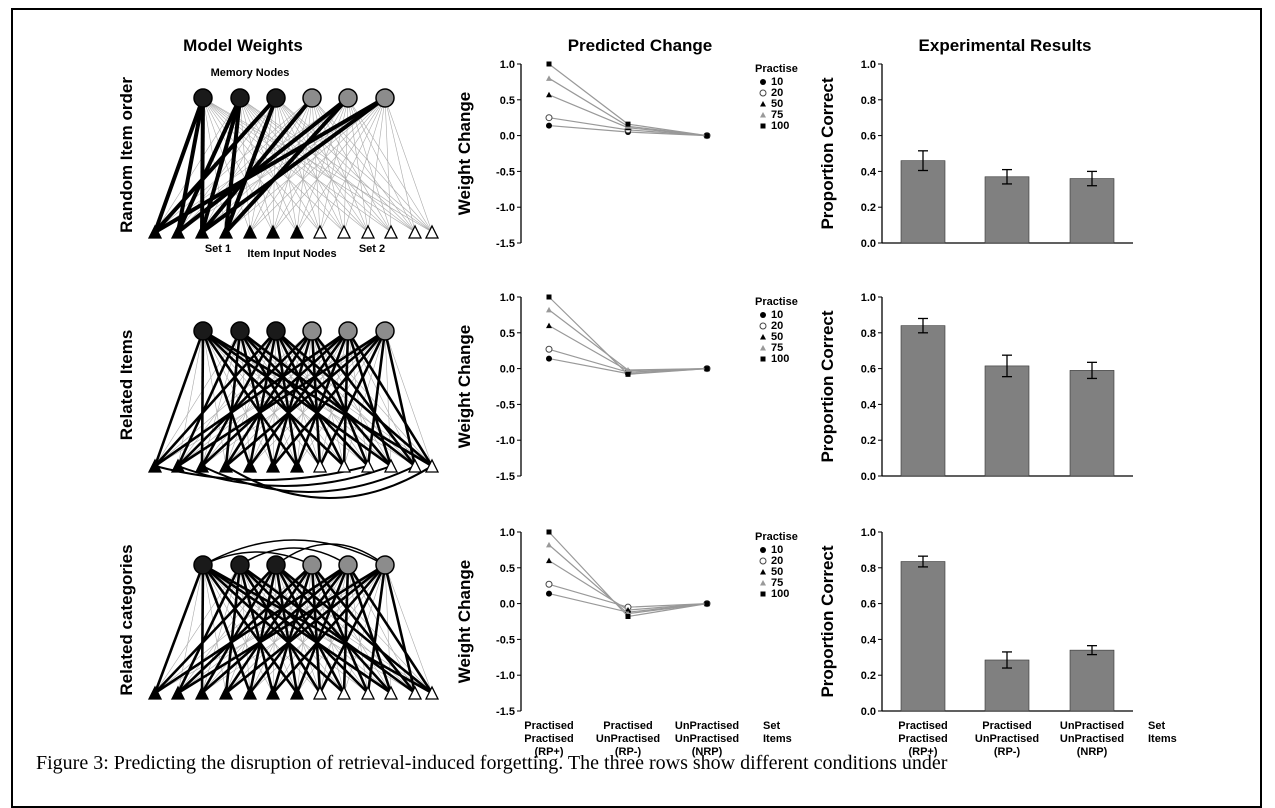 Image resolution: width=1275 pixels, height=808 pixels. Describe the element at coordinates (464, 153) in the screenshot. I see `y-axis-label: Weight Change` at that location.